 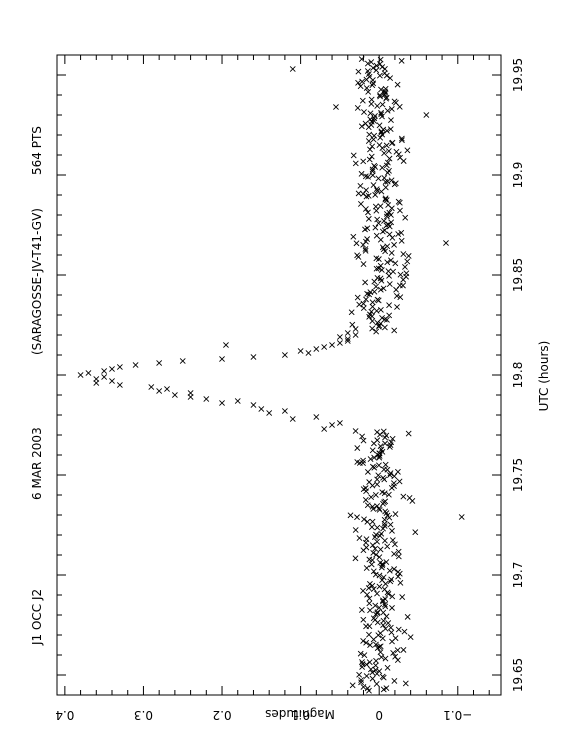 I want to click on x-tick-label: 19.65, so click(x=518, y=675).